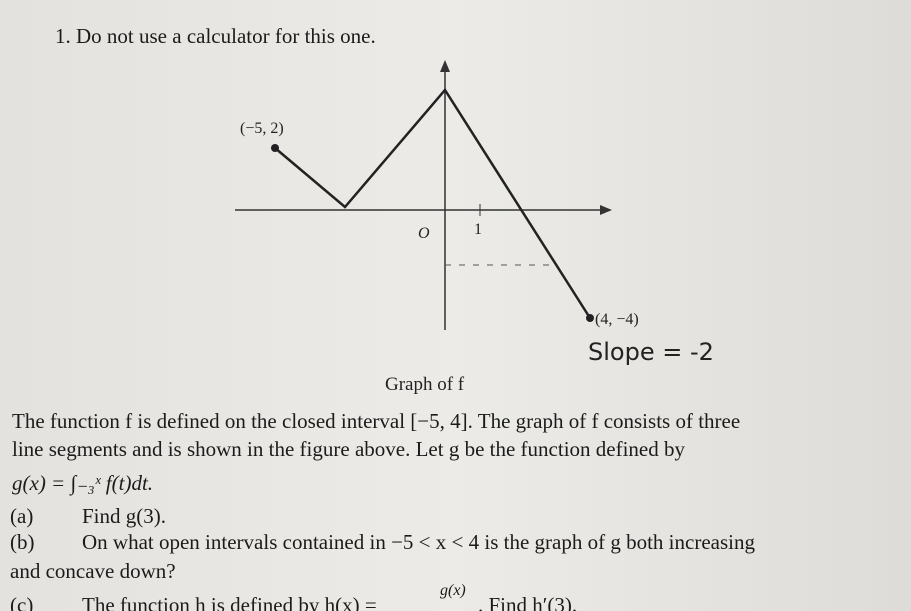 This screenshot has width=911, height=611. Describe the element at coordinates (528, 602) in the screenshot. I see `part-text: . Find h′(3).` at that location.